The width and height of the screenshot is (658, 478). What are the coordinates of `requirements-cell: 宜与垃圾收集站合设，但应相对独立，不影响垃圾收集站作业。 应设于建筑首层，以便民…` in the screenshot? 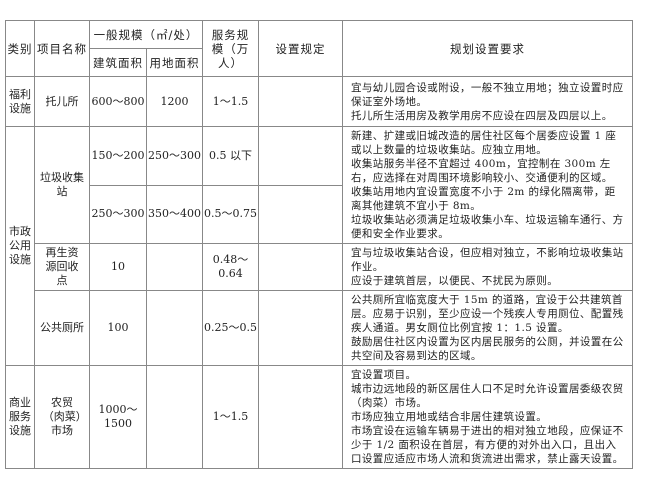 It's located at (487, 267).